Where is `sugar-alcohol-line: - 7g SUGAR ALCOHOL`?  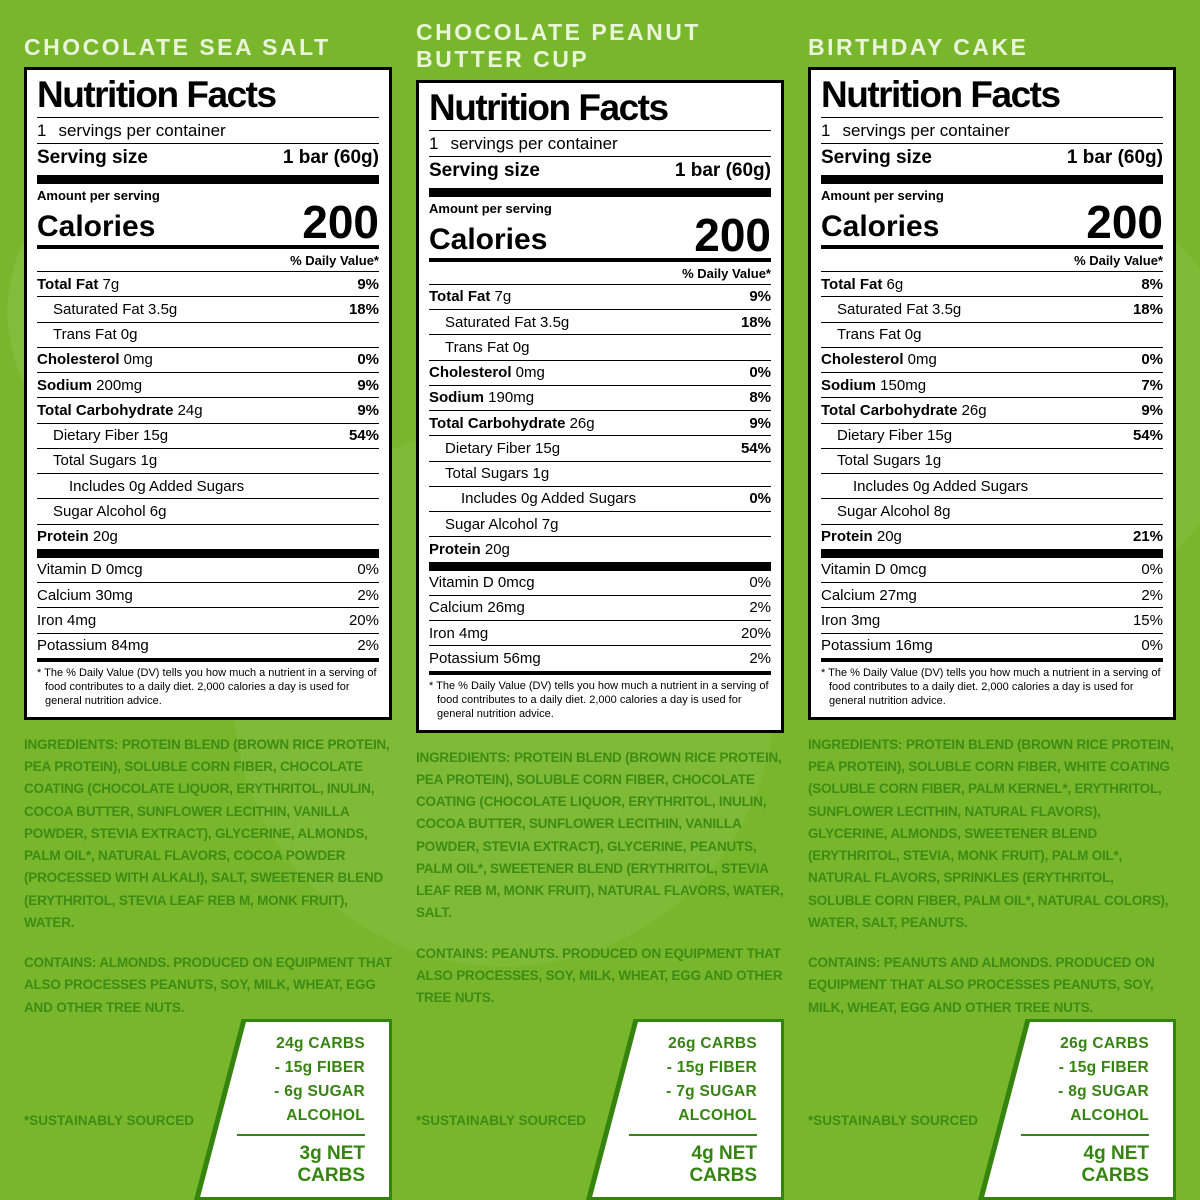 sugar-alcohol-line: - 7g SUGAR ALCOHOL is located at coordinates (711, 1103).